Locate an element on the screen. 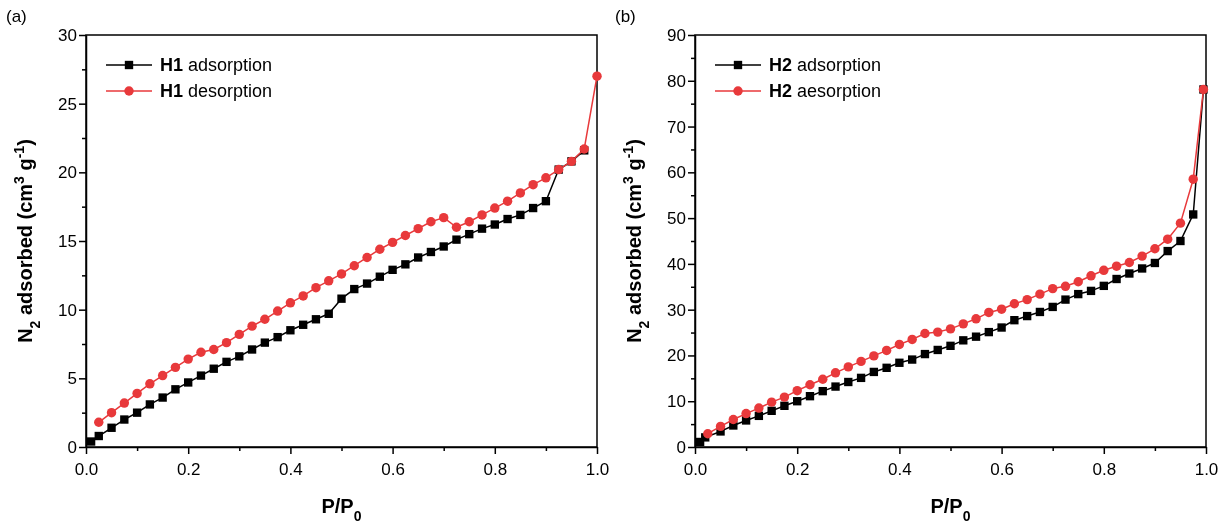 The height and width of the screenshot is (525, 1219). y-tick-label: 25 is located at coordinates (67, 104).